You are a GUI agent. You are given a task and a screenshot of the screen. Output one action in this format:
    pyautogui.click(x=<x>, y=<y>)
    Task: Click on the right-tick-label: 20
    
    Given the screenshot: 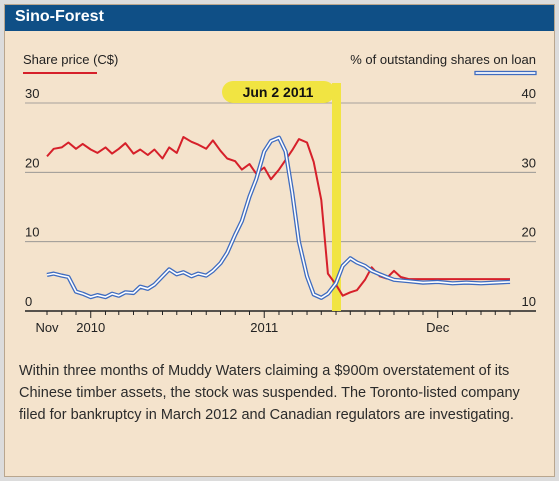 What is the action you would take?
    pyautogui.click(x=529, y=232)
    